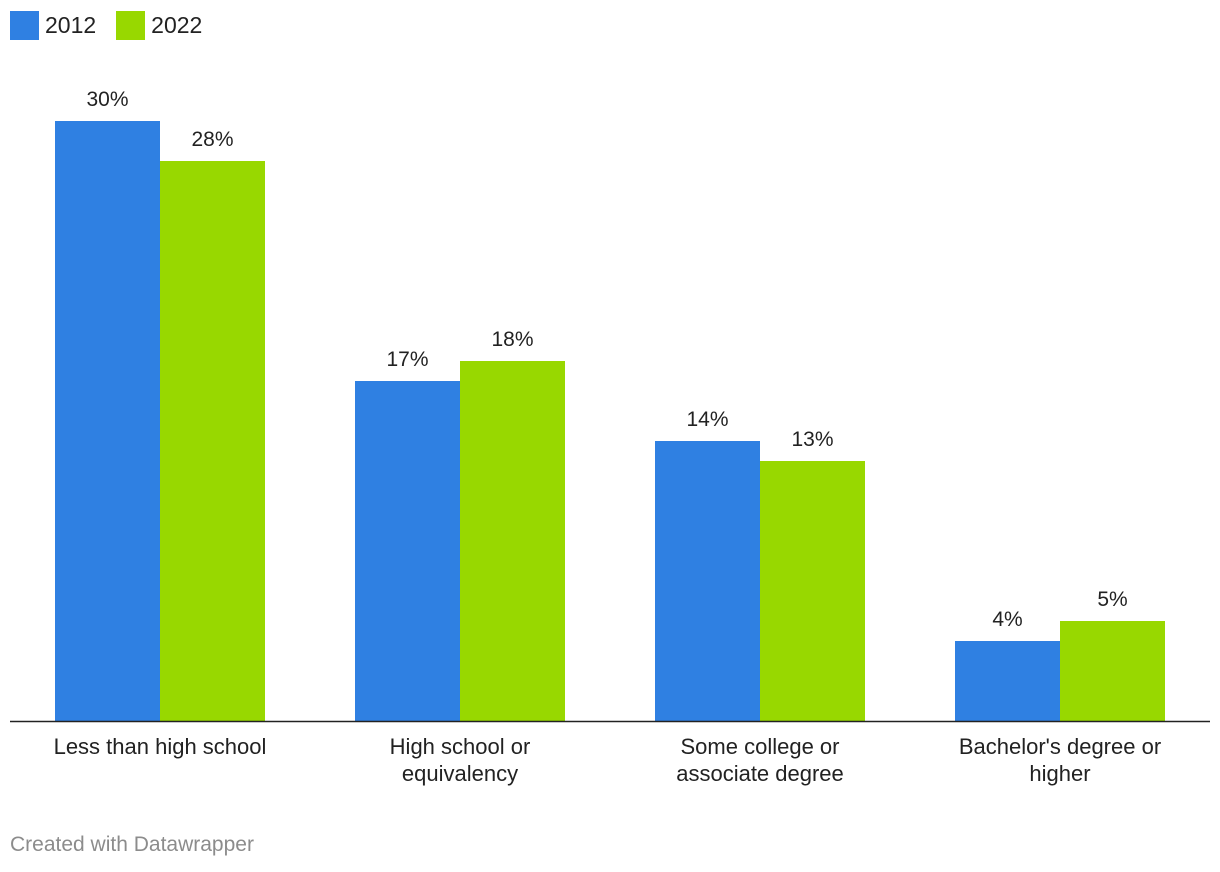  What do you see at coordinates (132, 844) in the screenshot?
I see `footer-credit: Created with Datawrapper` at bounding box center [132, 844].